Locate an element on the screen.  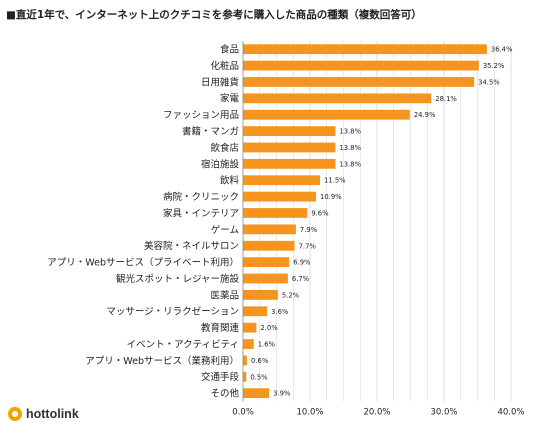
category-label: アプリ・Webサービス（業務利用） is located at coordinates (162, 361).